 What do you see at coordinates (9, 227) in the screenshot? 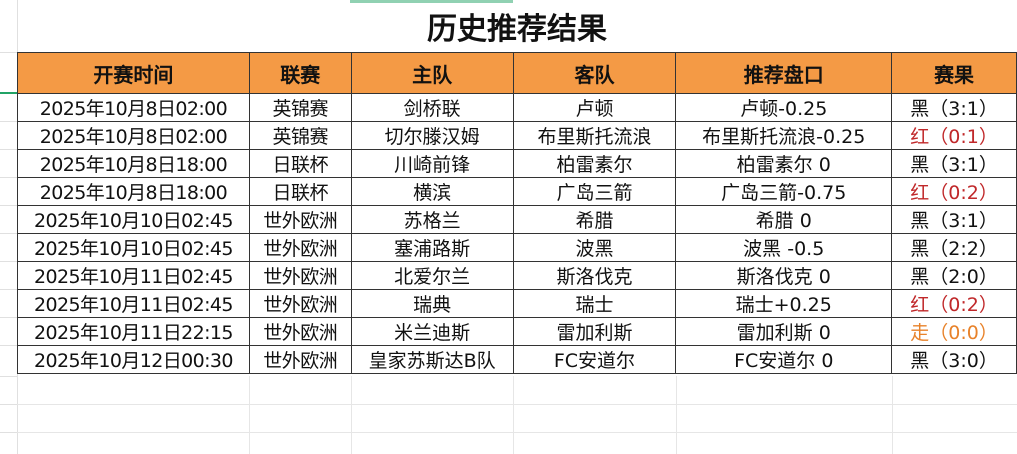
I see `row-header-strip` at bounding box center [9, 227].